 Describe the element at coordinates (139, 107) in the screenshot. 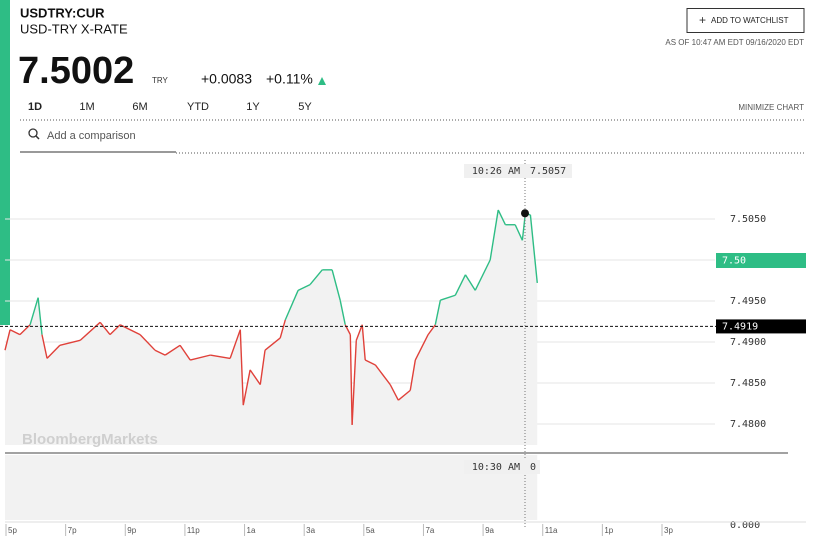

I see `tab: 6M` at that location.